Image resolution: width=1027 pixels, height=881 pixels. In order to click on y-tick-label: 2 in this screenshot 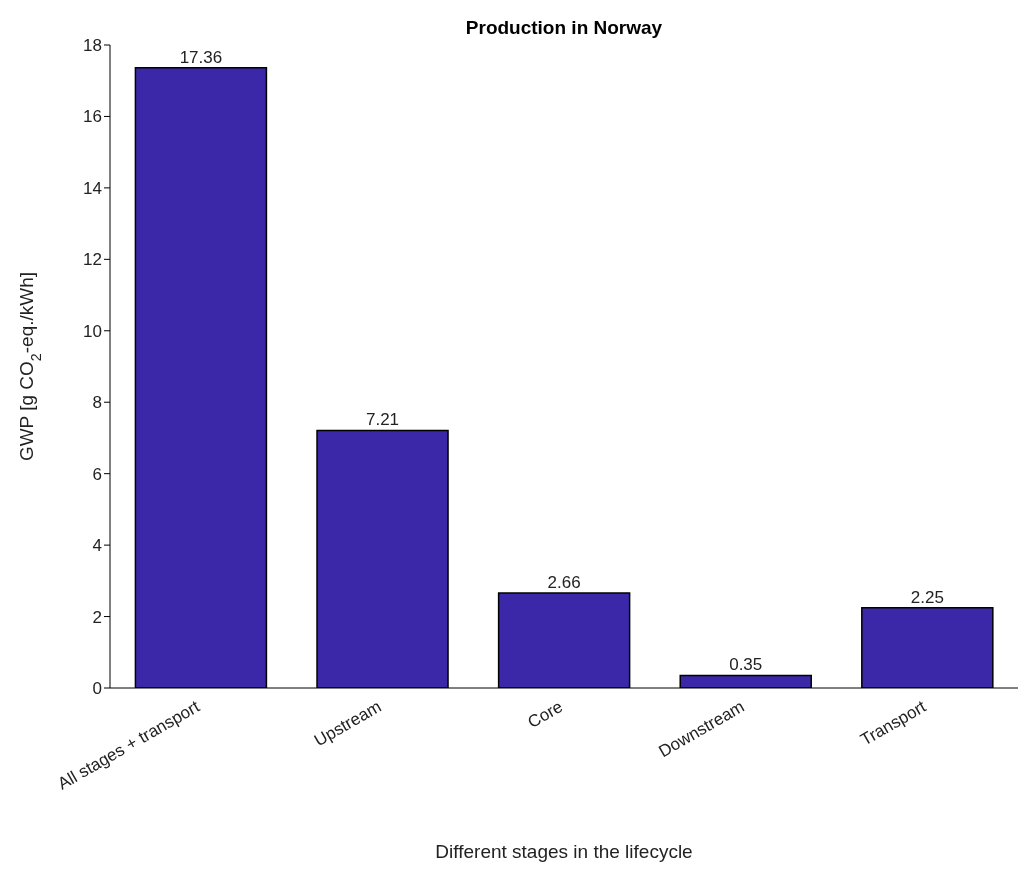, I will do `click(97, 617)`.